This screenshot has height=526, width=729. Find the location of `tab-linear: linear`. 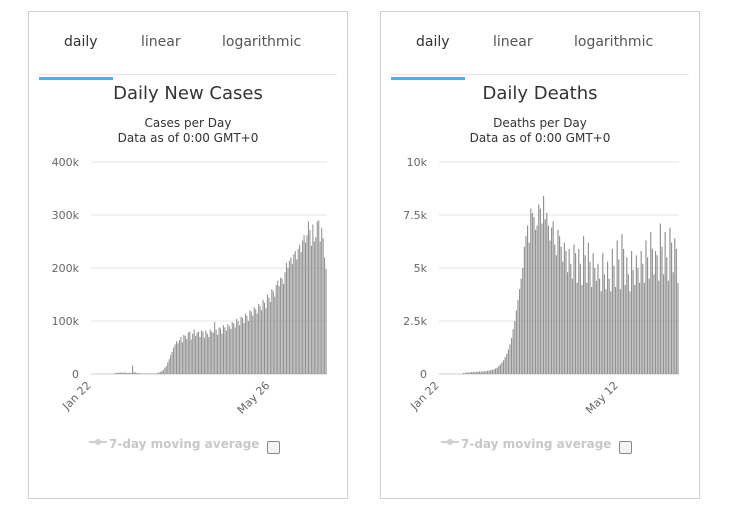

tab-linear: linear is located at coordinates (513, 42).